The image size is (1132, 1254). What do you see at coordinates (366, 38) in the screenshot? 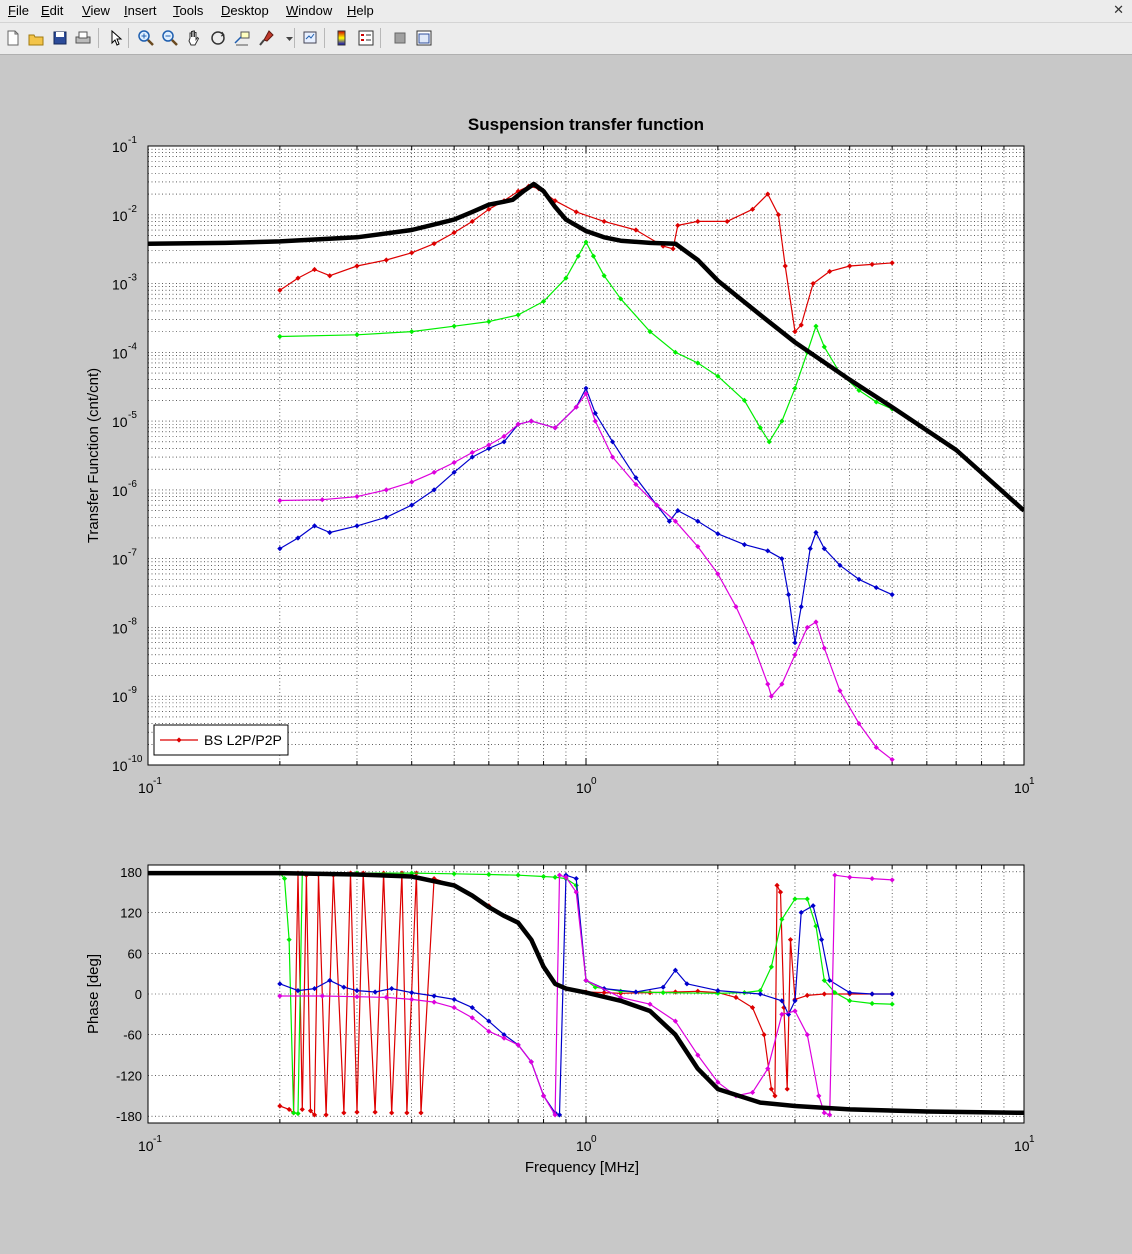
I see `legend-icon` at bounding box center [366, 38].